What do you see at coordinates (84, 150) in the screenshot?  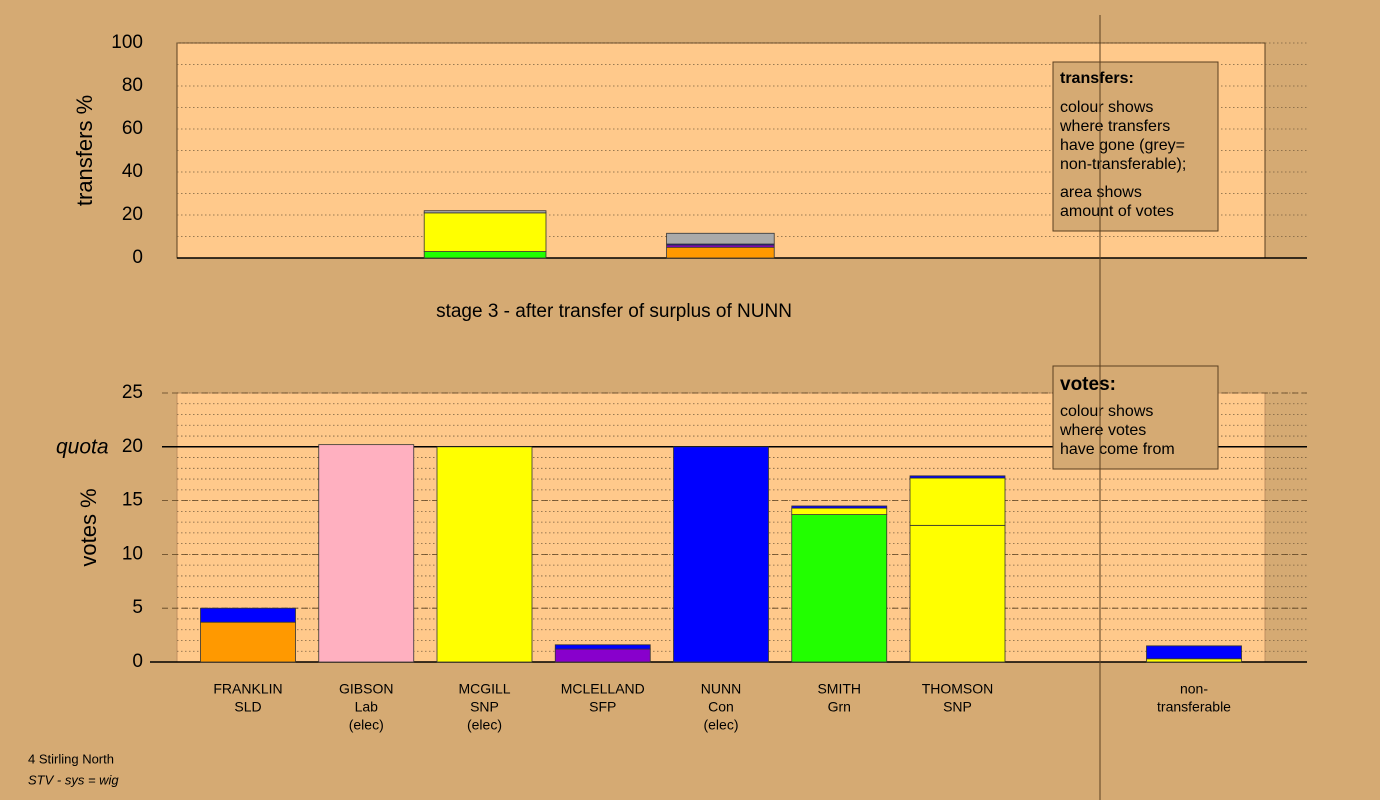 I see `y-axis-label: transfers %` at bounding box center [84, 150].